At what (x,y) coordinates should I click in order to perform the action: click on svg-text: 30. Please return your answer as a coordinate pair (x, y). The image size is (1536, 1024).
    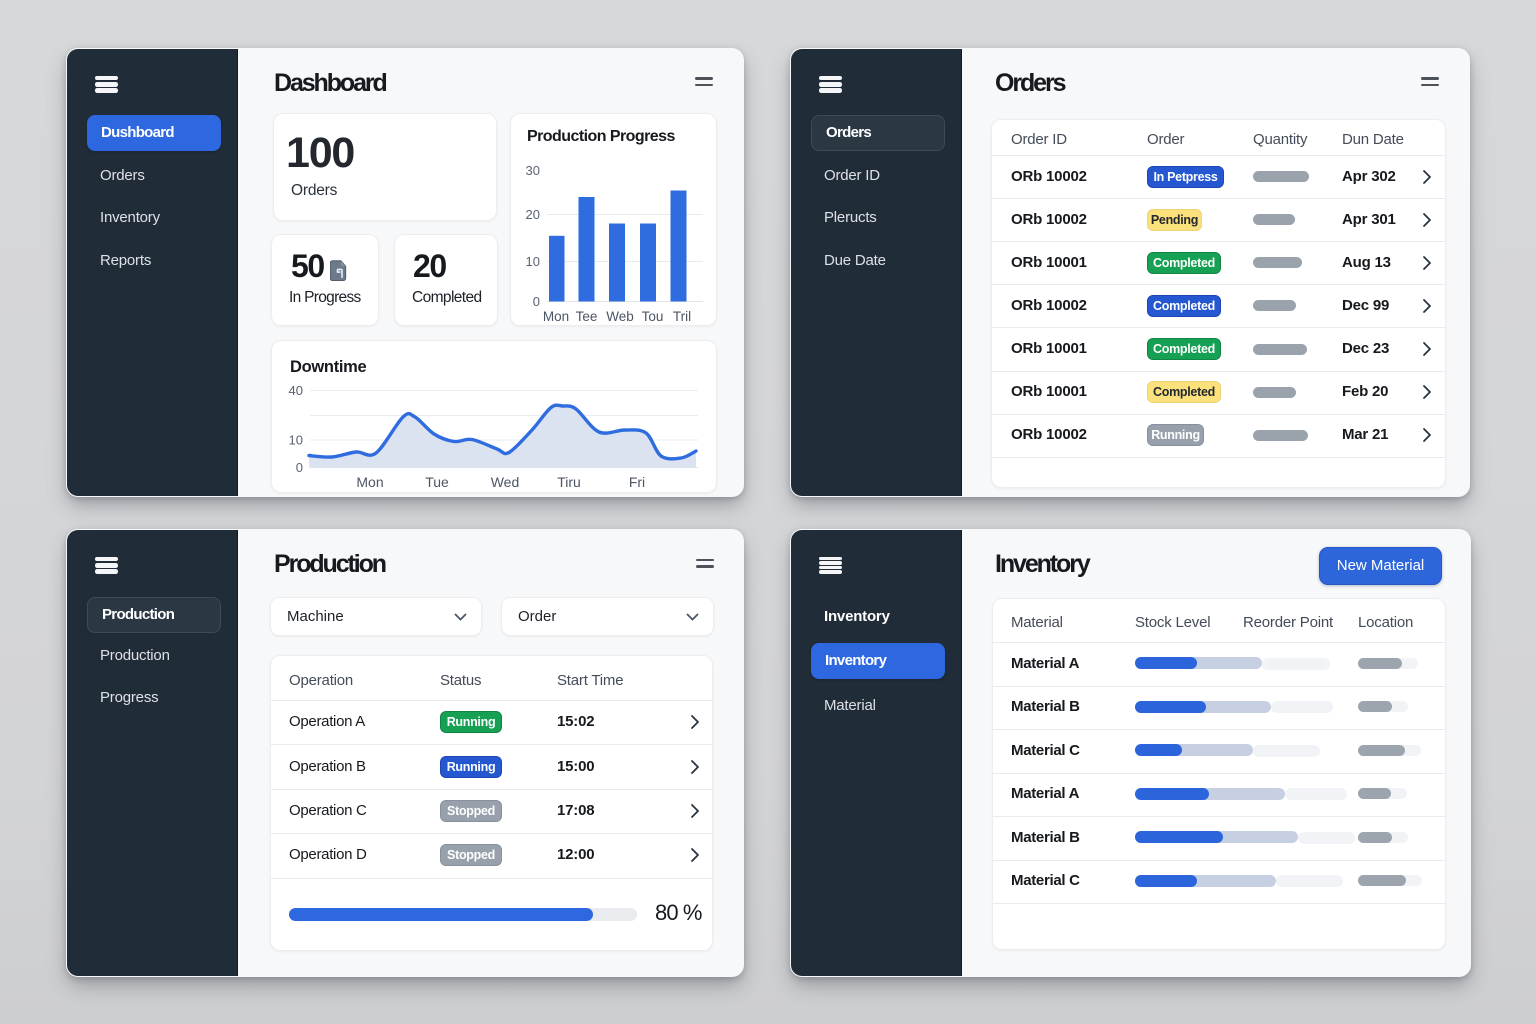
    Looking at the image, I should click on (533, 170).